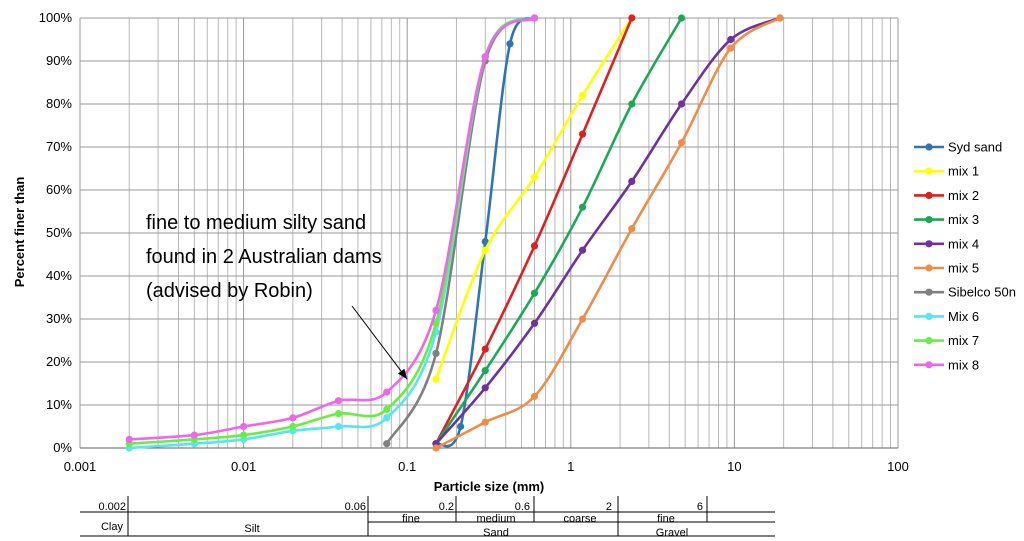 Image resolution: width=1024 pixels, height=541 pixels. Describe the element at coordinates (112, 527) in the screenshot. I see `class-clay: Clay` at that location.